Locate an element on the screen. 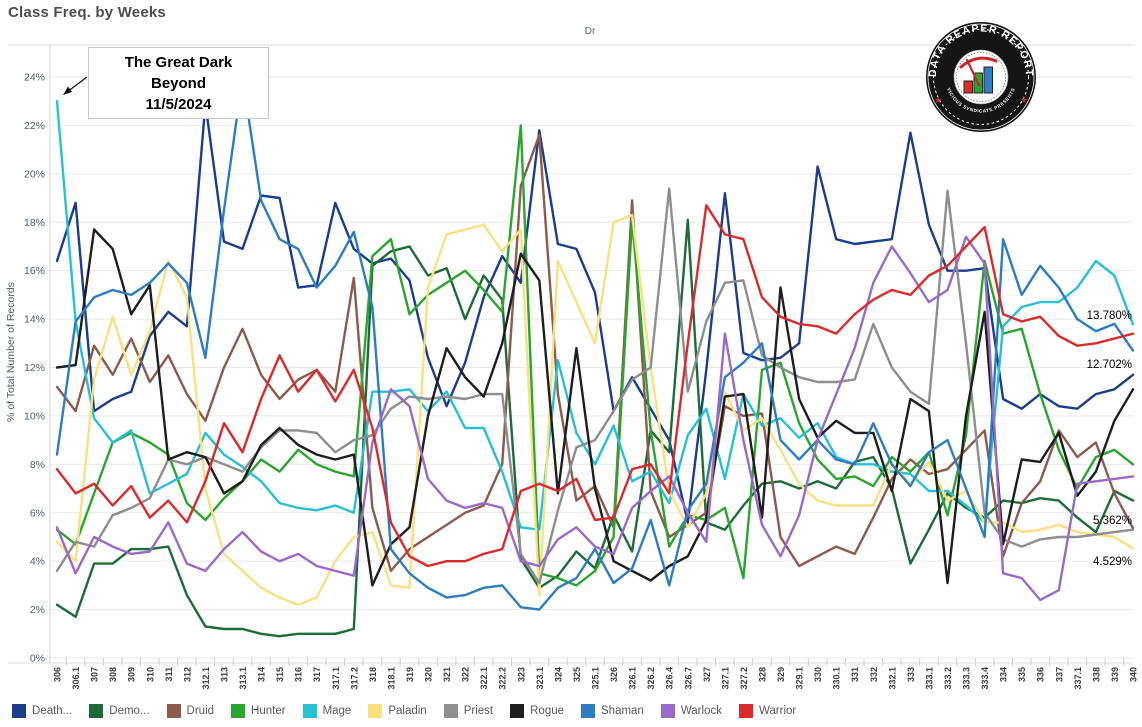  annotation-line-3: 11/5/2024 is located at coordinates (178, 104).